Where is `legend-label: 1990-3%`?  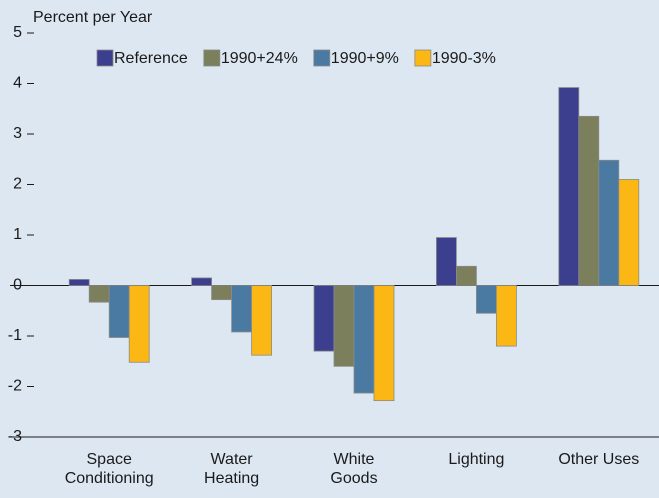
legend-label: 1990-3% is located at coordinates (464, 58).